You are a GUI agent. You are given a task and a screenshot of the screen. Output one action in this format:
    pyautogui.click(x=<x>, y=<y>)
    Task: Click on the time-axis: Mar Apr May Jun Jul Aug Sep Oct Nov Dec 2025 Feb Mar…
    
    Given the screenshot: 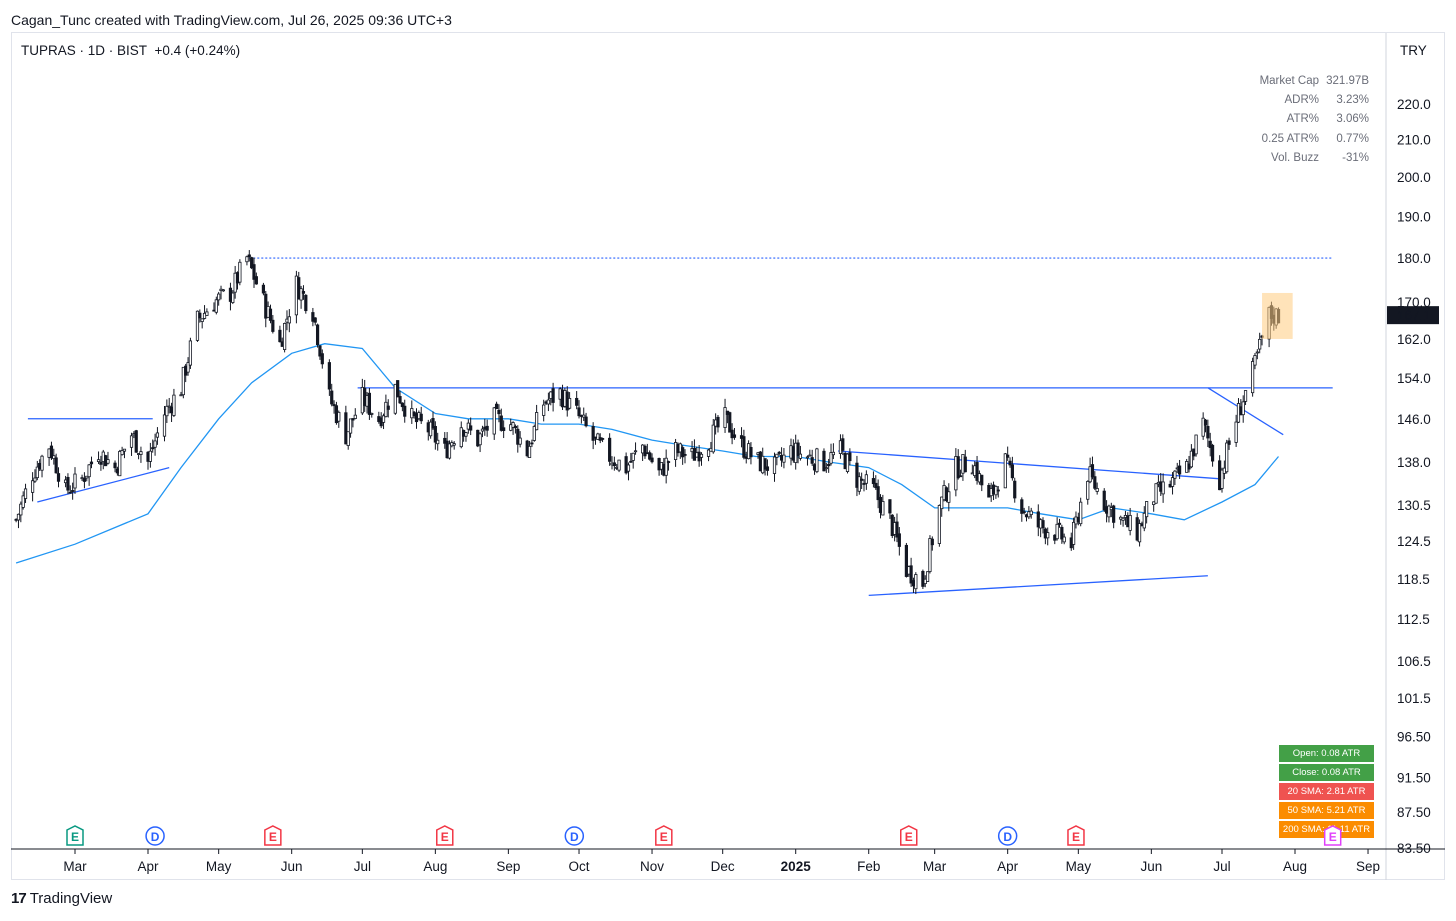 What is the action you would take?
    pyautogui.click(x=728, y=861)
    